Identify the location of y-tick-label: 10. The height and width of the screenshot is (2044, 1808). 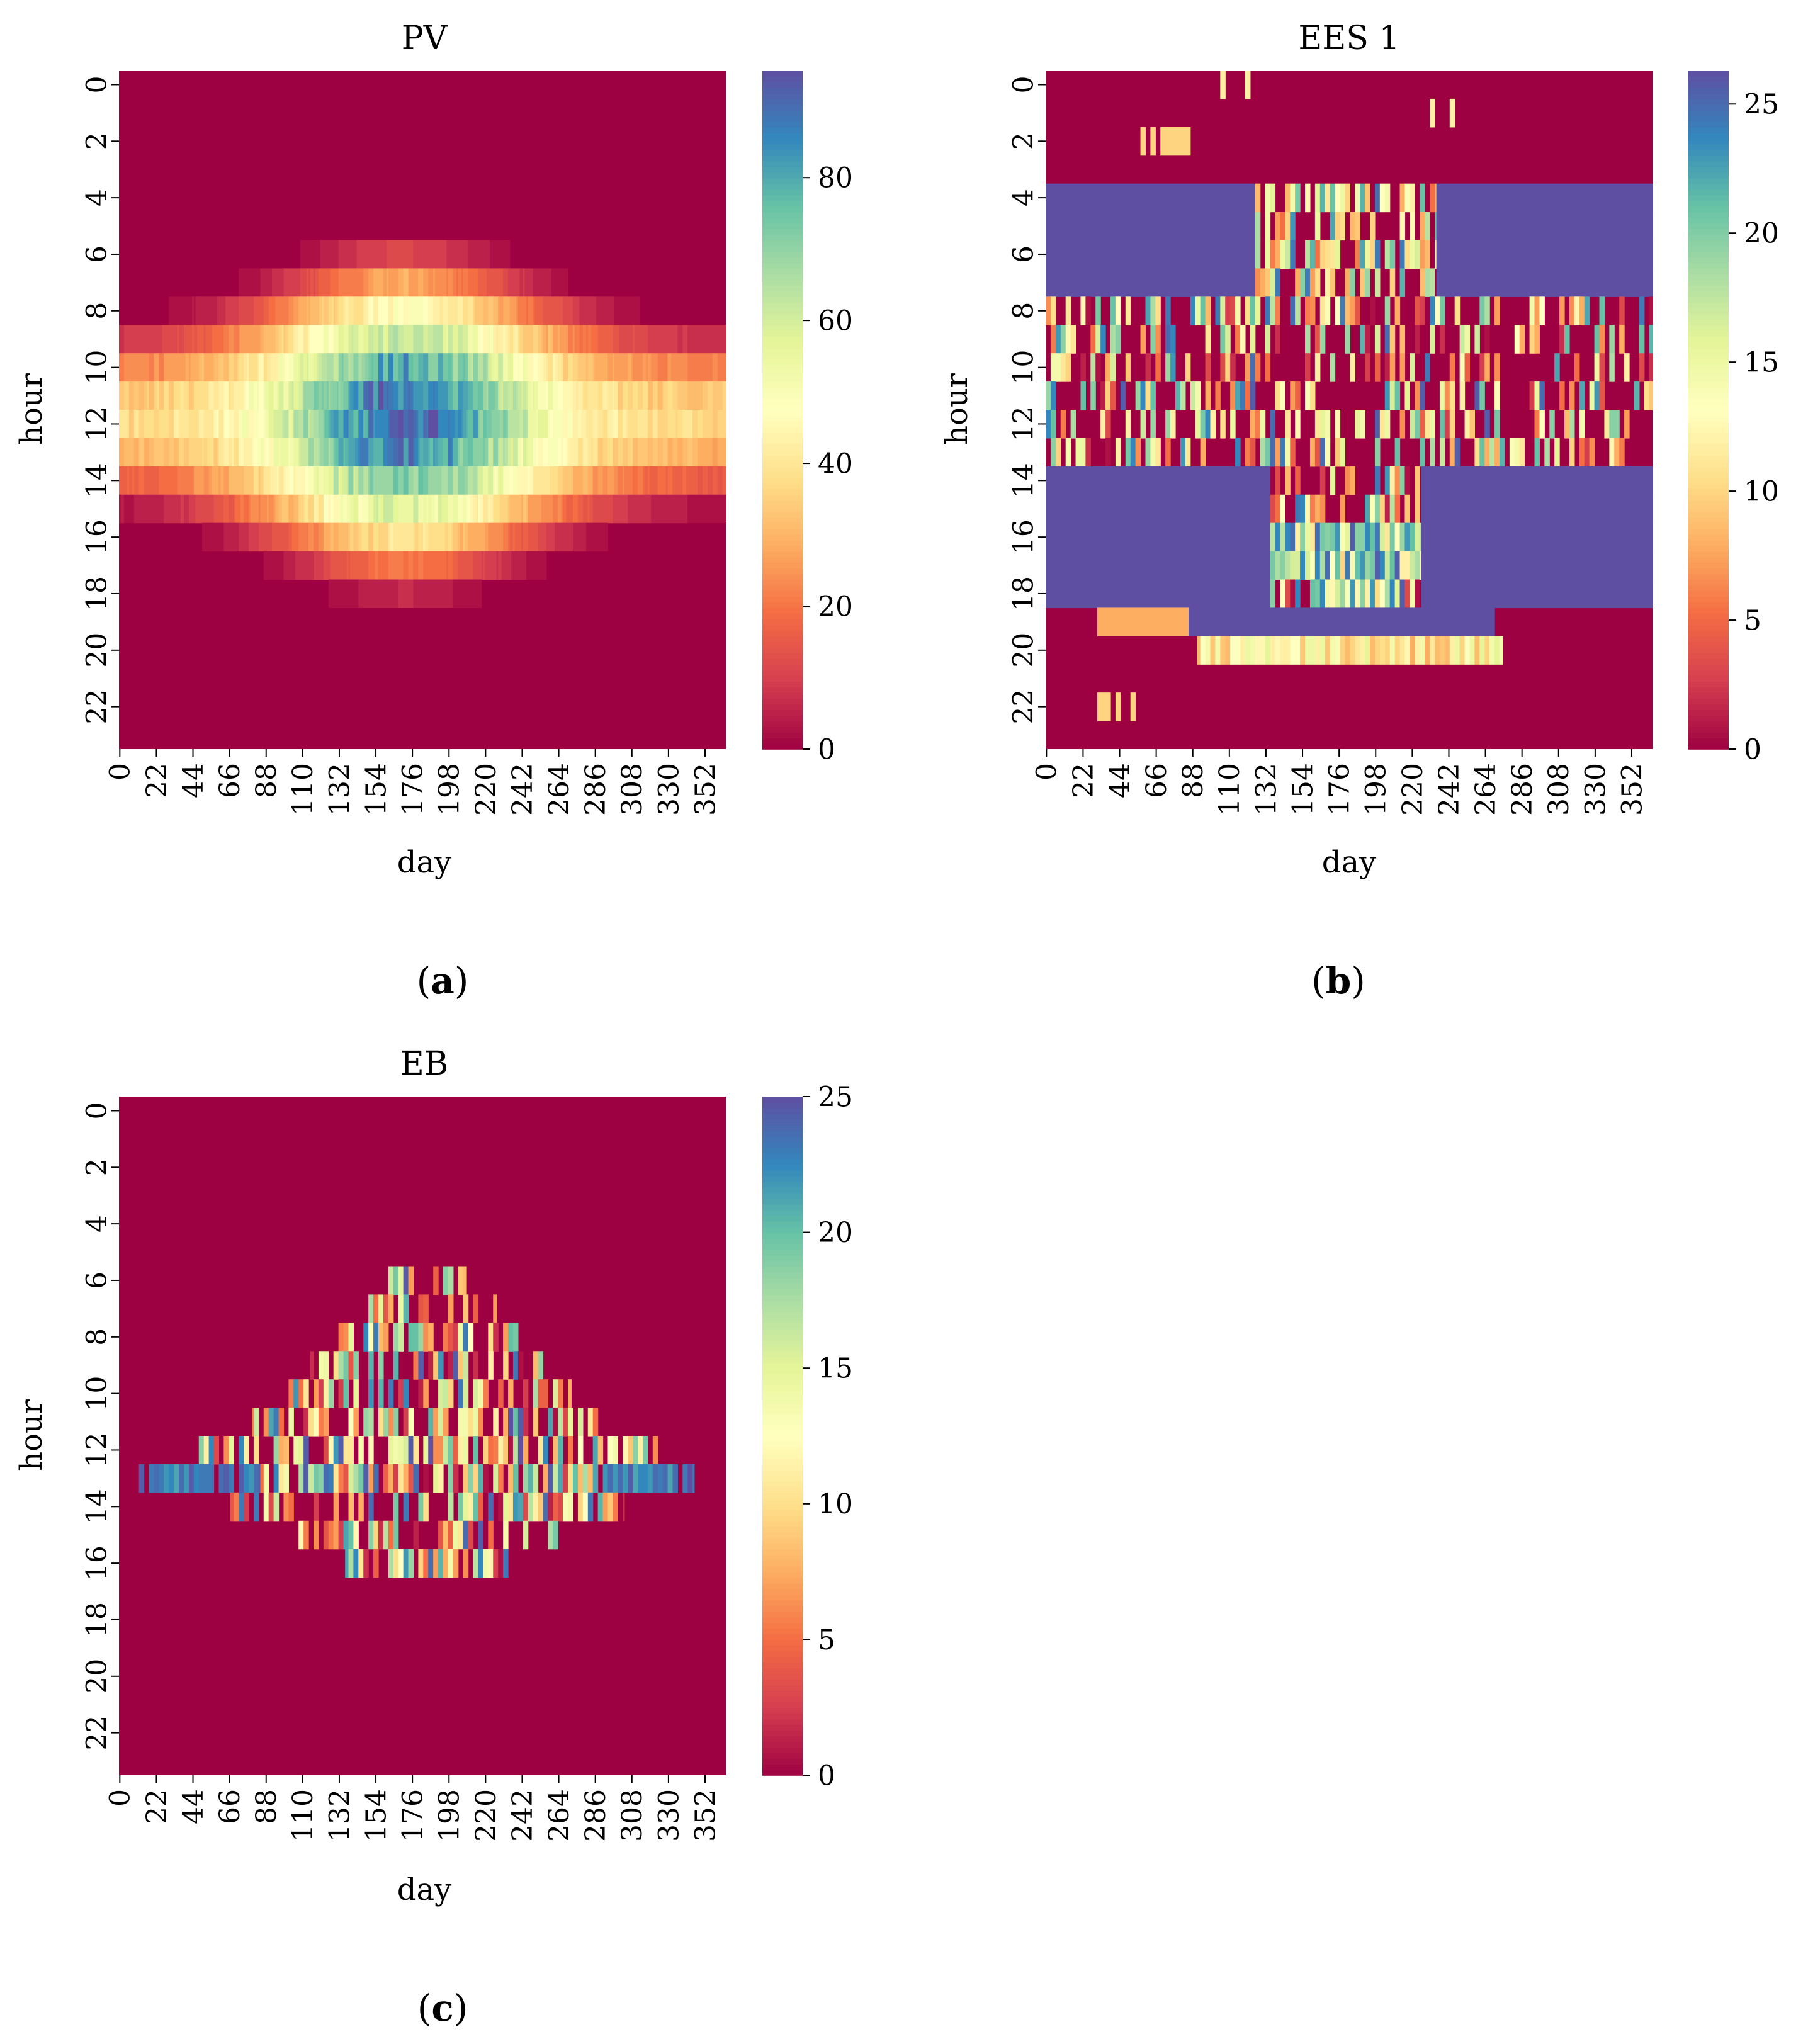
(97, 367).